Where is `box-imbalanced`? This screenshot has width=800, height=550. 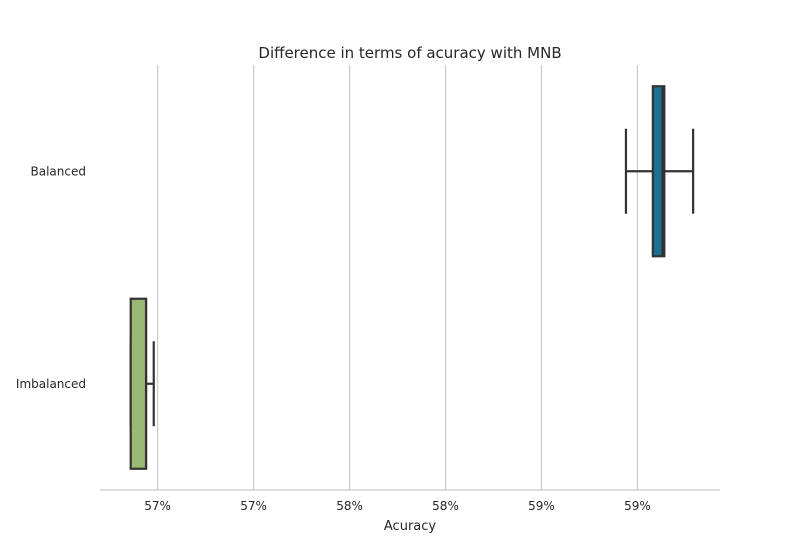 box-imbalanced is located at coordinates (142, 383).